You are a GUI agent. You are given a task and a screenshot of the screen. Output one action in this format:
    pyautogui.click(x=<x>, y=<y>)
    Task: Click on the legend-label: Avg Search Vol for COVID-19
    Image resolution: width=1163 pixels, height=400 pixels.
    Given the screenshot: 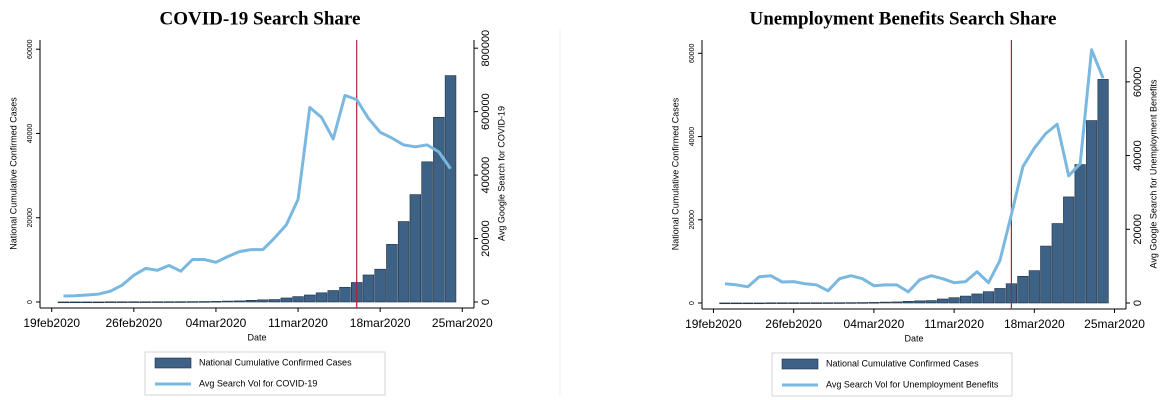 What is the action you would take?
    pyautogui.click(x=258, y=383)
    